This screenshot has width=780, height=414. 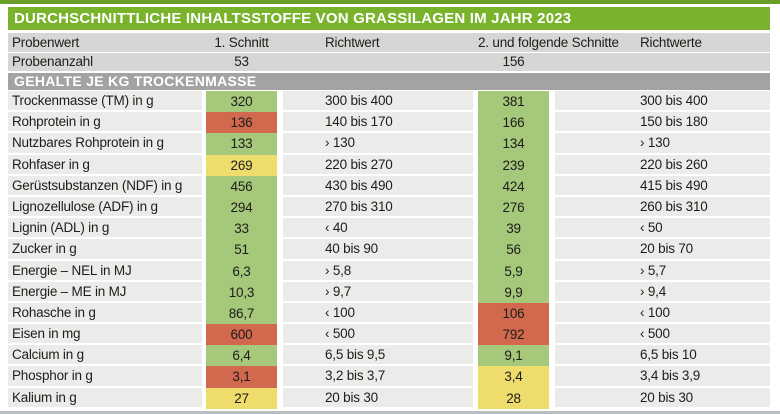 I want to click on value-schnitt-2: 106, so click(x=513, y=313).